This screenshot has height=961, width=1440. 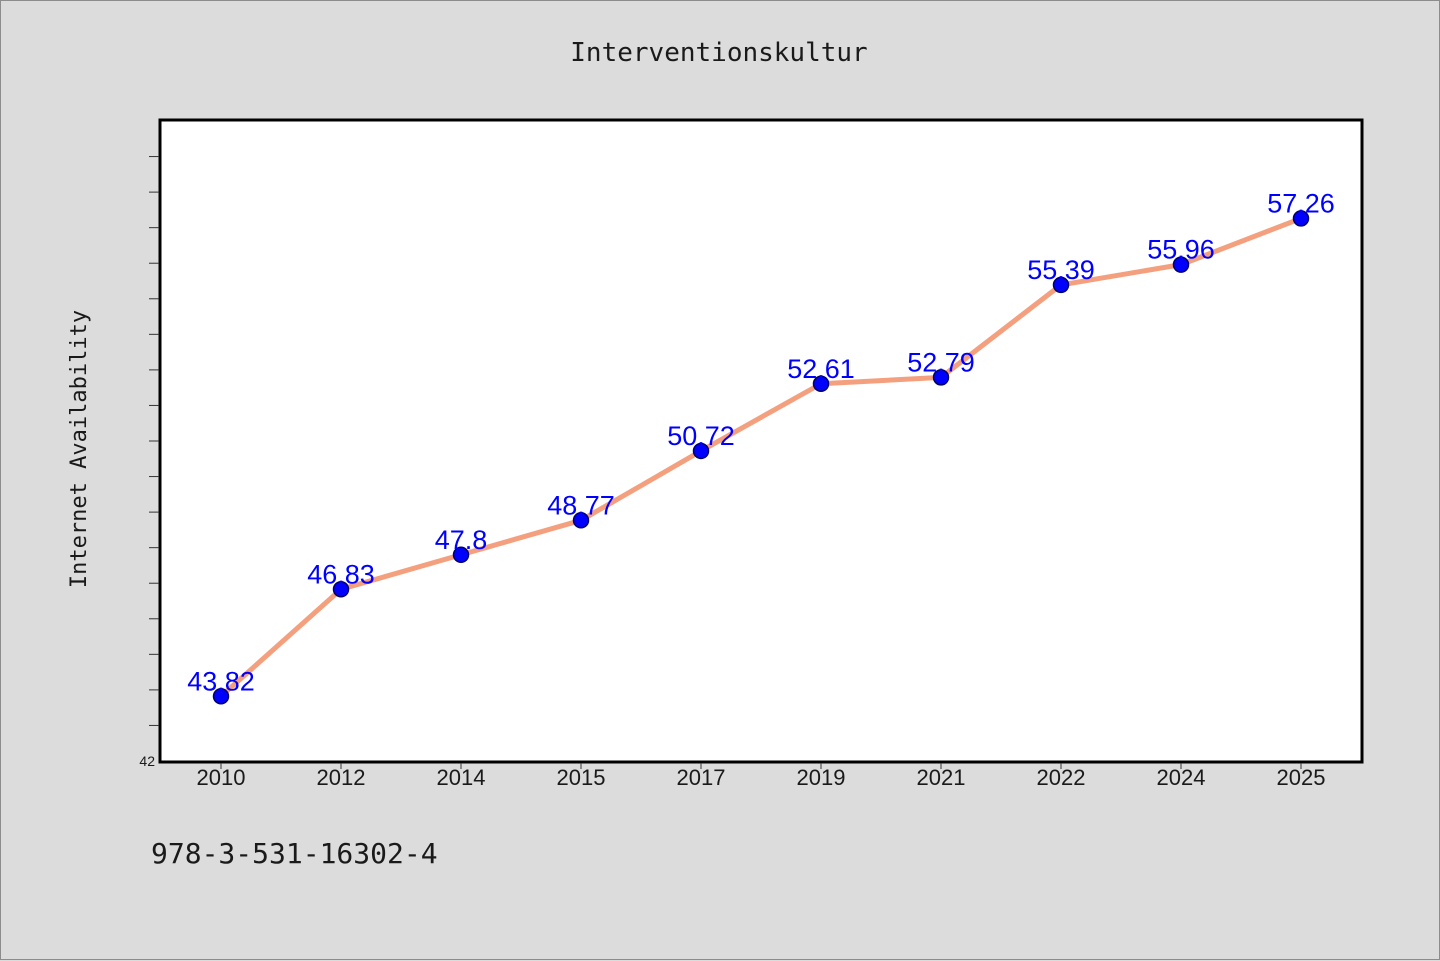 What do you see at coordinates (761, 776) in the screenshot?
I see `x-axis-ticks: 2010 2012 2014 2015 2017 2019 2021 2022 2024 2025` at bounding box center [761, 776].